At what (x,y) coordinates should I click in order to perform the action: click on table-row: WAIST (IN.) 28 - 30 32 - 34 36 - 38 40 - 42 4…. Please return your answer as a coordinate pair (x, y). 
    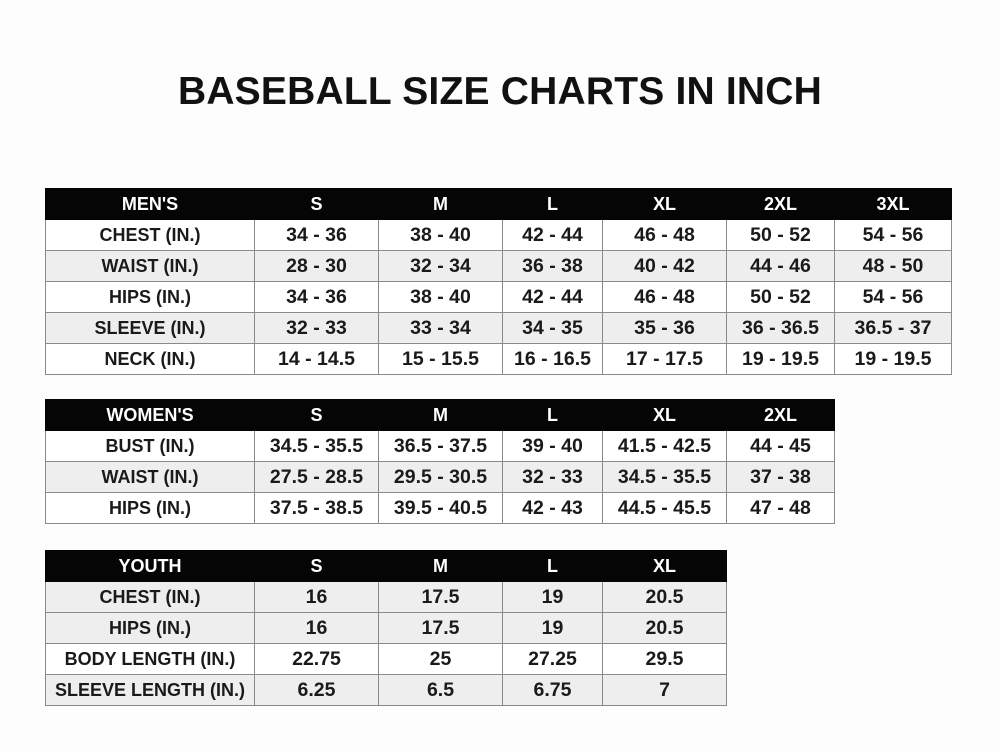
    Looking at the image, I should click on (498, 266).